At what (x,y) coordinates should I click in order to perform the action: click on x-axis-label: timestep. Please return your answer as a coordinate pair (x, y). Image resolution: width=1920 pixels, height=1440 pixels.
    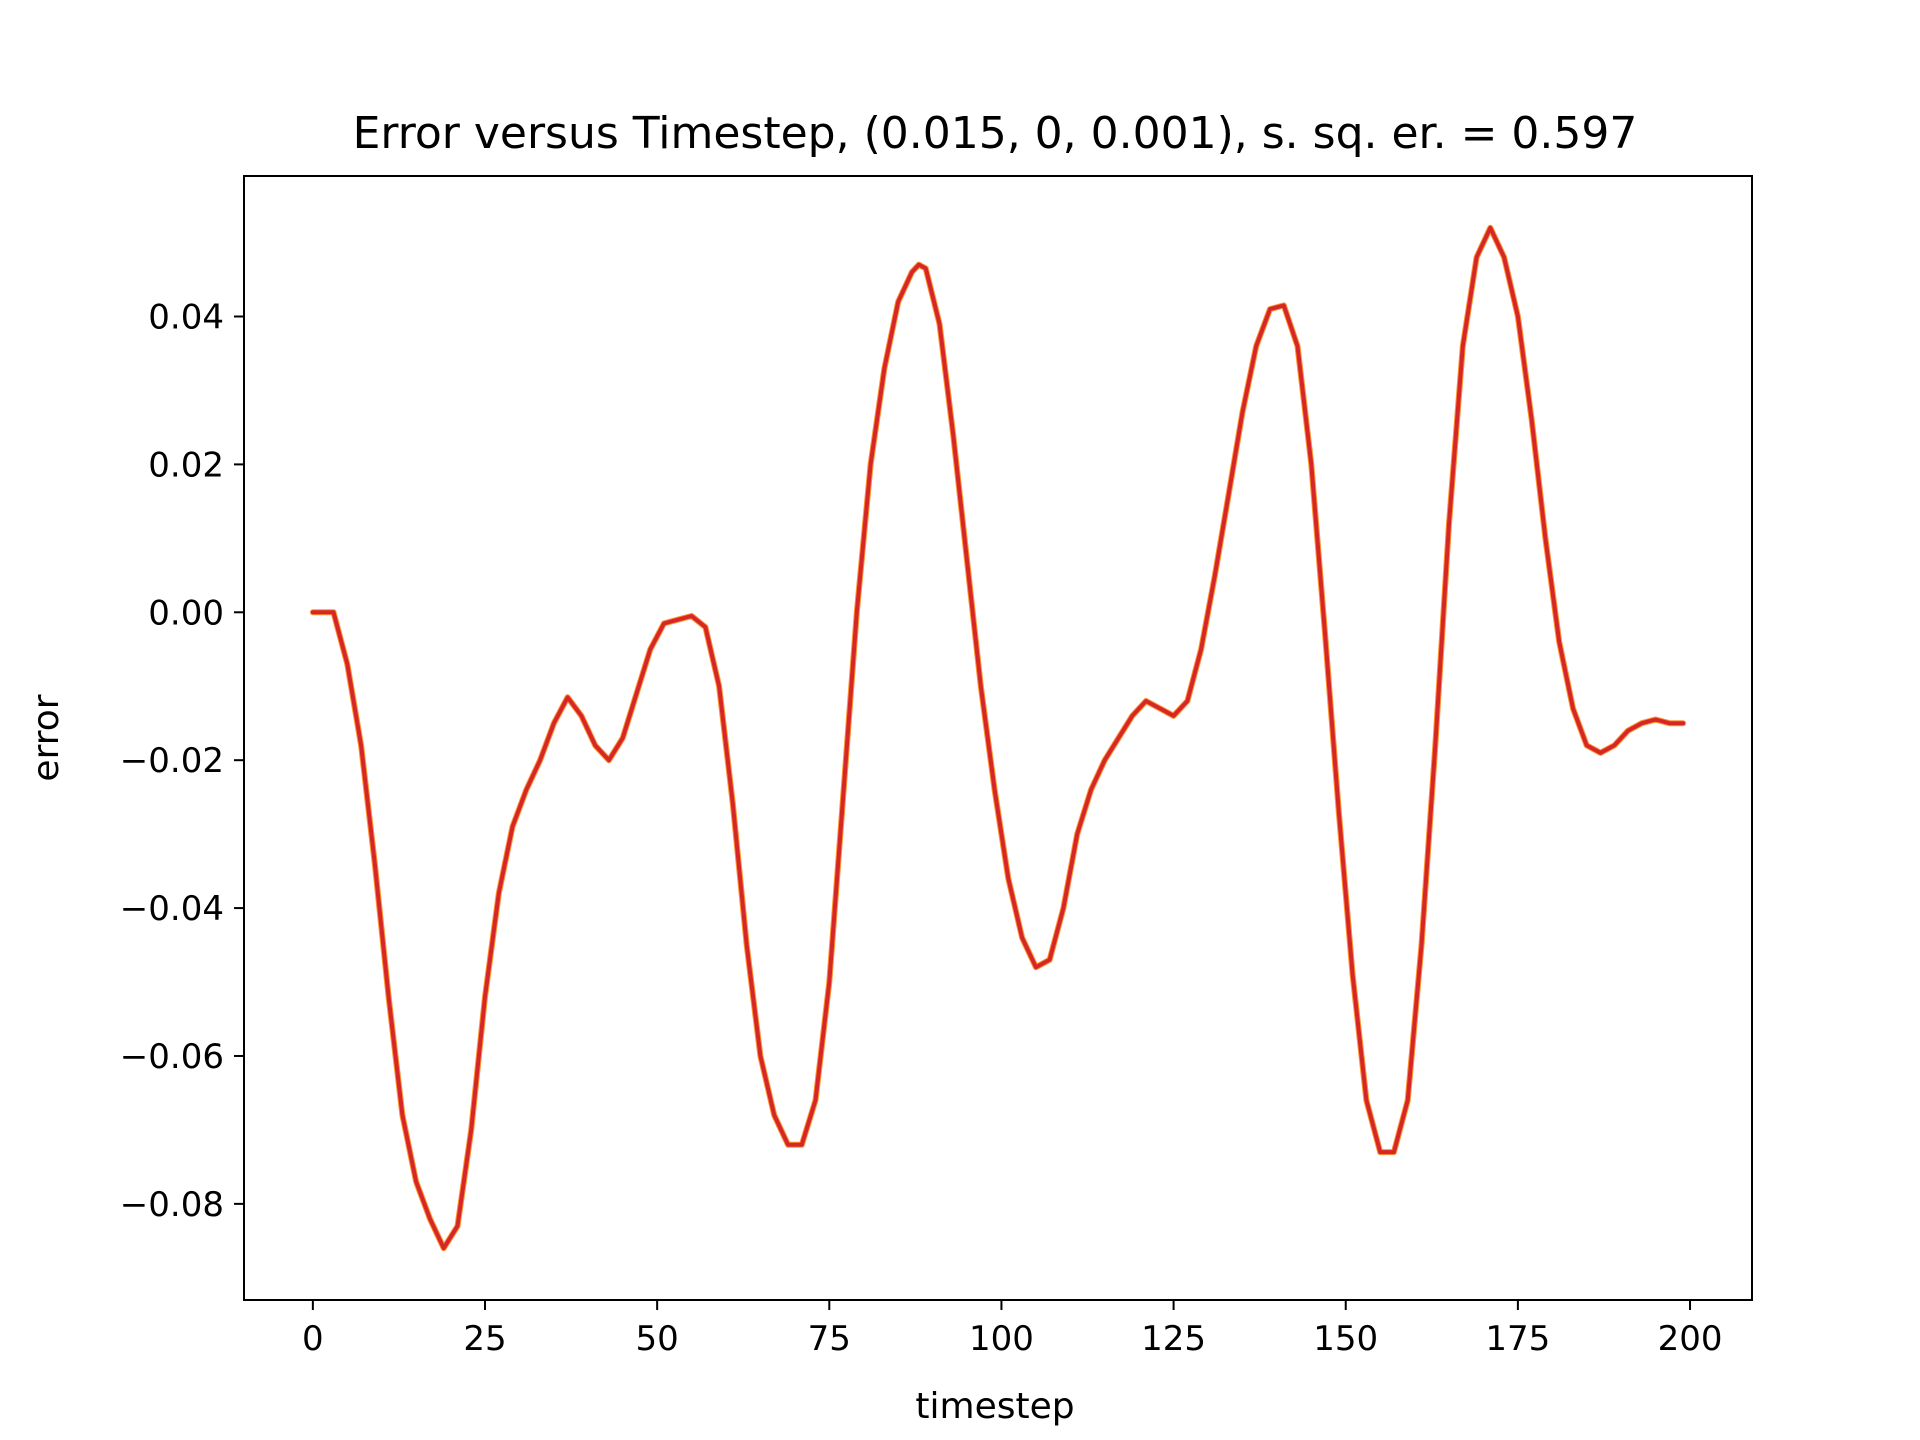
    Looking at the image, I should click on (994, 1406).